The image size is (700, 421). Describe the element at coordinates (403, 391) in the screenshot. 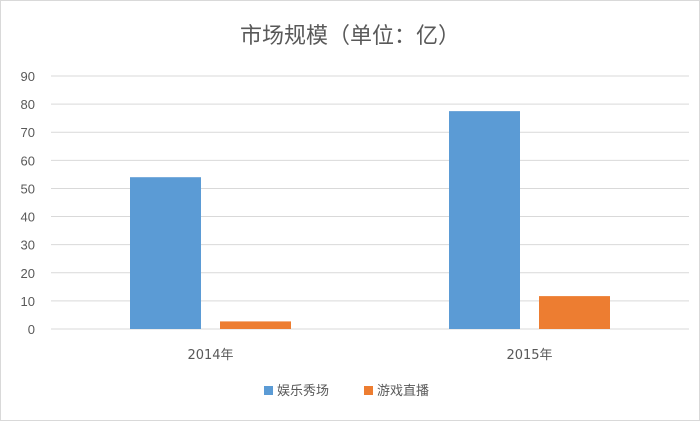

I see `legend-label: 游戏直播` at that location.